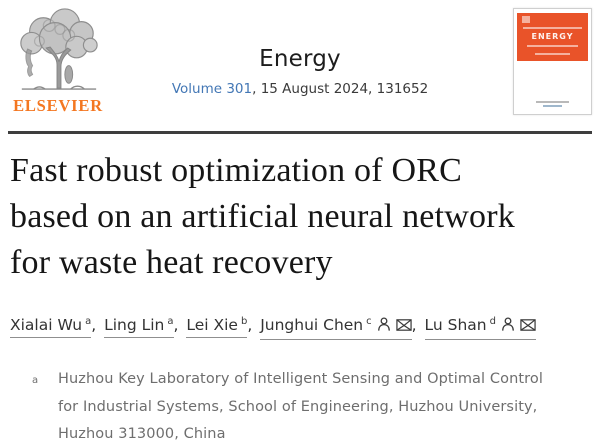 This screenshot has height=446, width=600. What do you see at coordinates (58, 50) in the screenshot?
I see `elsevier-tree-icon` at bounding box center [58, 50].